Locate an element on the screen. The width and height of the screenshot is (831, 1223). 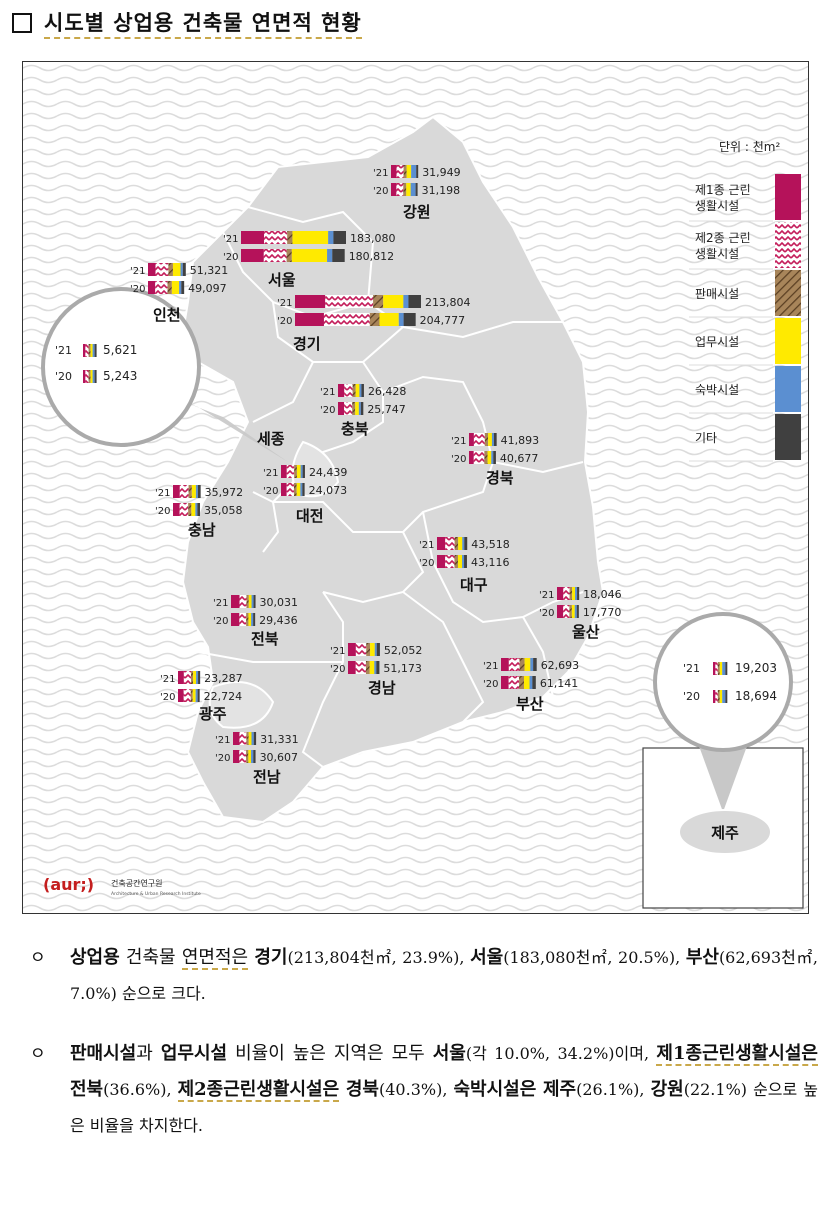
text-bold: 전북 is located at coordinates (87, 1089).